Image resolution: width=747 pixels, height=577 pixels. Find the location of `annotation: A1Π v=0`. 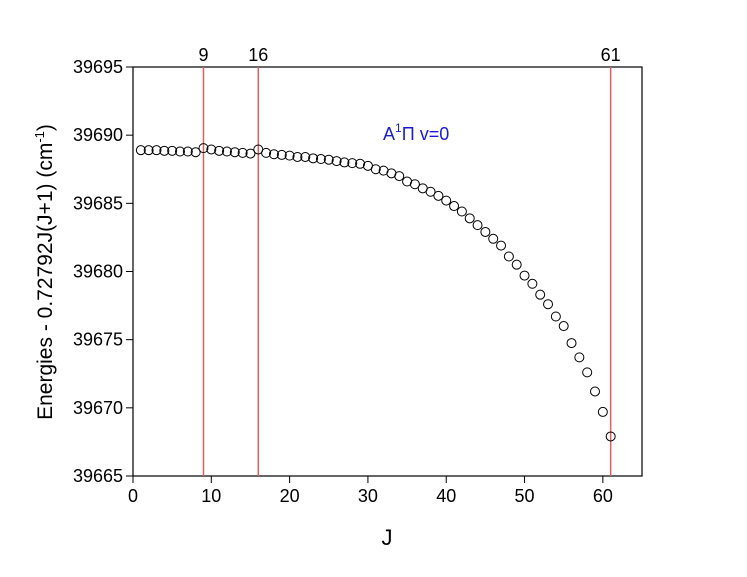

annotation: A1Π v=0 is located at coordinates (416, 132).